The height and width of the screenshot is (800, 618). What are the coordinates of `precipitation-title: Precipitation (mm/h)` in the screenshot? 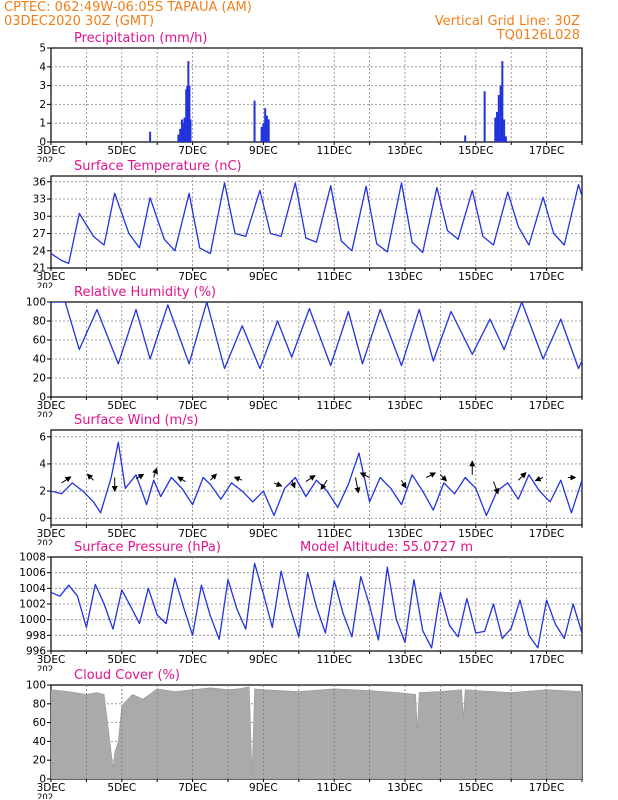 It's located at (140, 38).